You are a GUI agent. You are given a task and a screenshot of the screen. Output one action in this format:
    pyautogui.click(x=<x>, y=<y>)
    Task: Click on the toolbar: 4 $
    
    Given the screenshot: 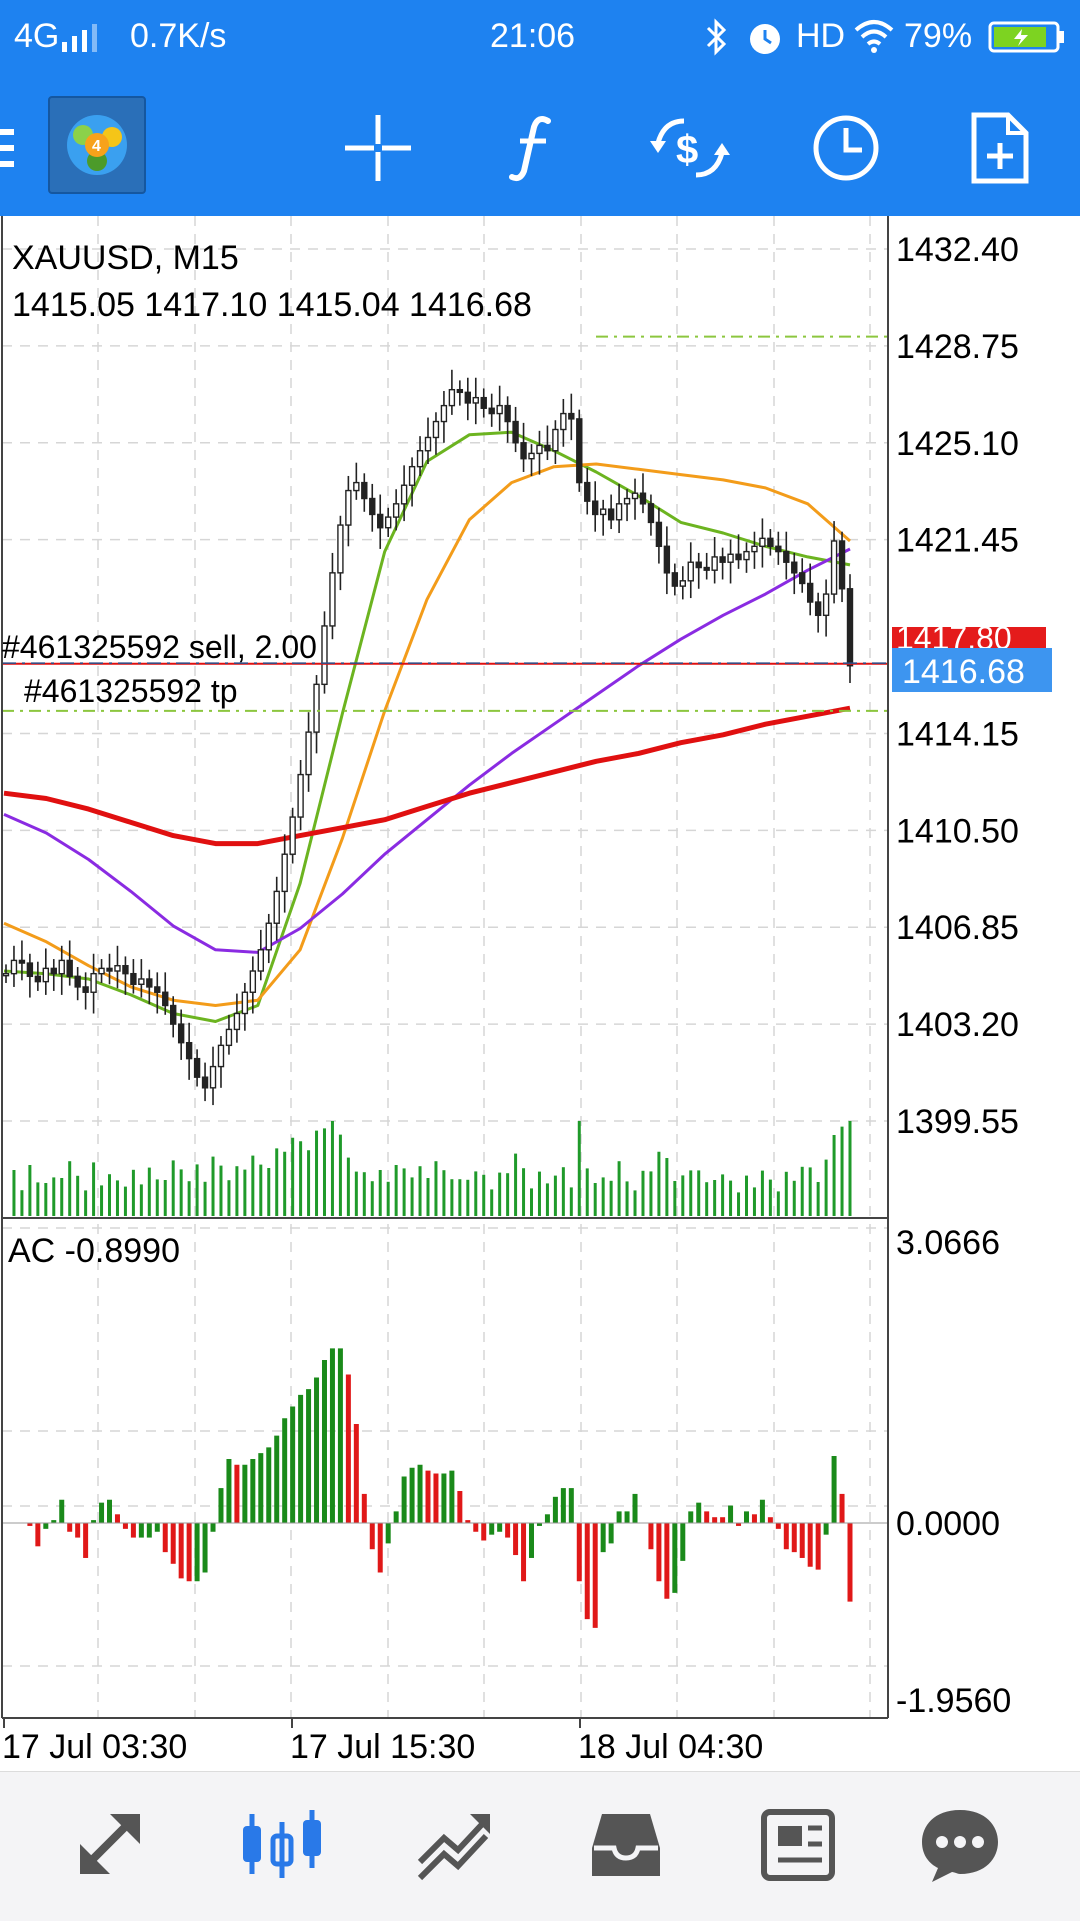 What is the action you would take?
    pyautogui.click(x=540, y=146)
    